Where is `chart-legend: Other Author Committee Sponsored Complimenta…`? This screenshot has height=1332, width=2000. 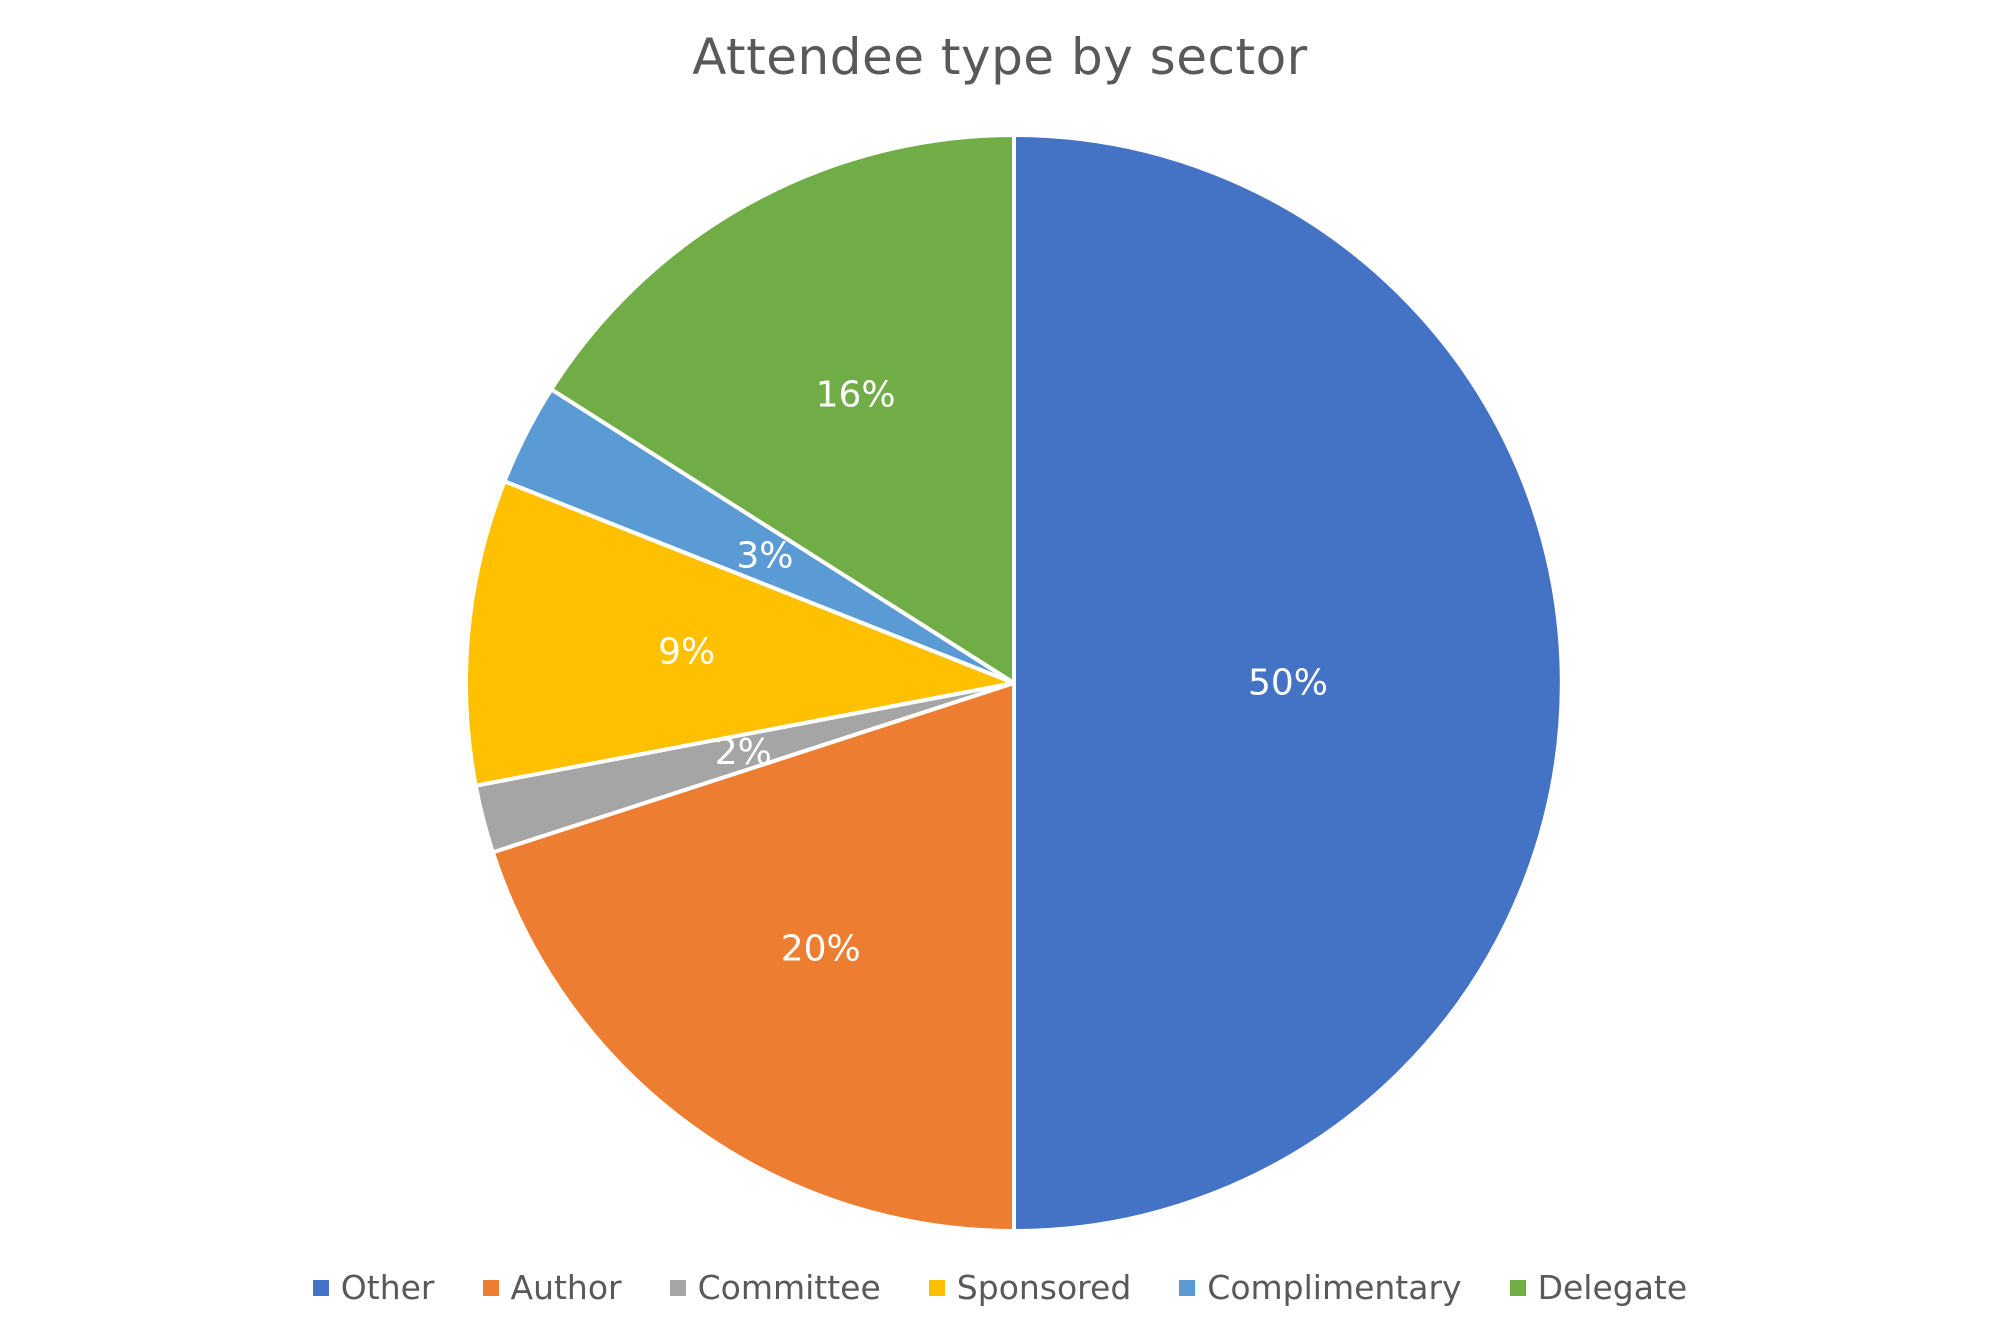
chart-legend: Other Author Committee Sponsored Complimenta… is located at coordinates (1000, 1287).